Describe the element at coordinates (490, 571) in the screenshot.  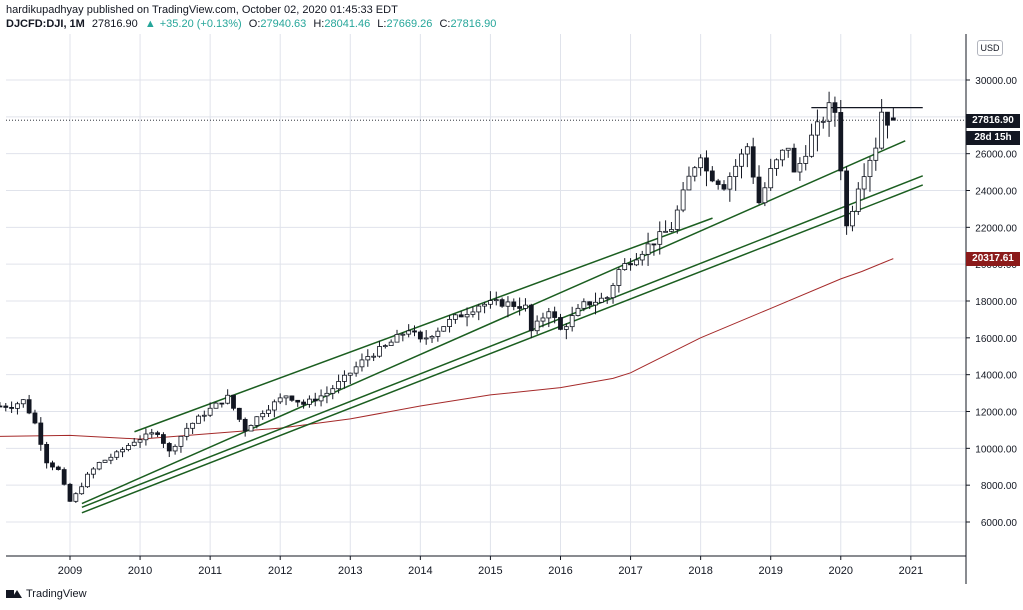
I see `time-tick-label: 2015` at that location.